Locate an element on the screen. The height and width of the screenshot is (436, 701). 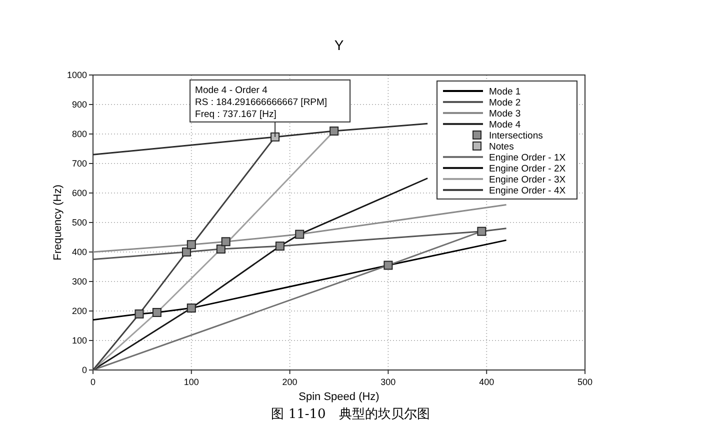
caption: 图 11-10 典型的坎贝尔图 is located at coordinates (350, 414).